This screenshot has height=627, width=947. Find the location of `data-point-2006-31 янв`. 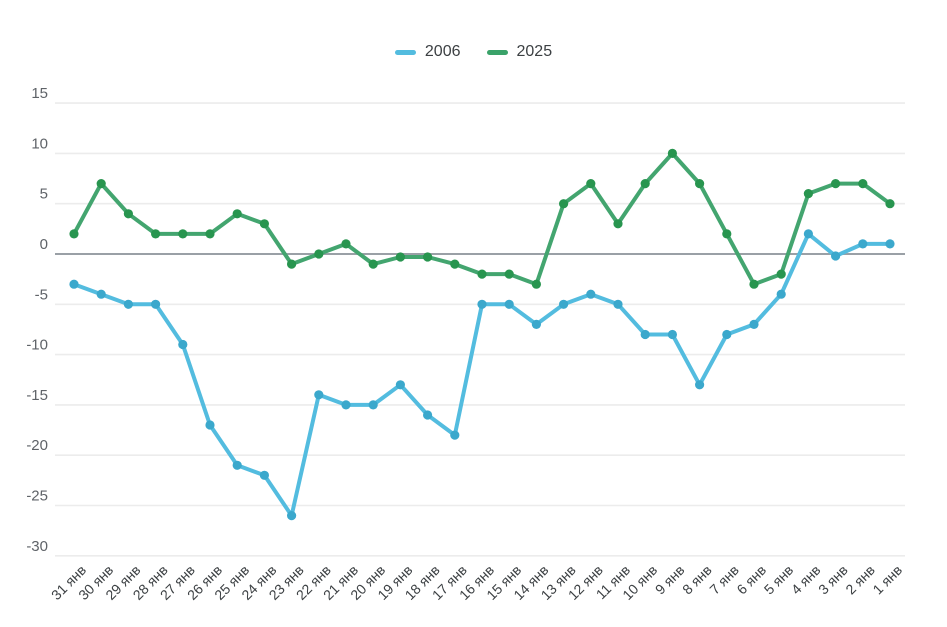

data-point-2006-31 янв is located at coordinates (74, 284).